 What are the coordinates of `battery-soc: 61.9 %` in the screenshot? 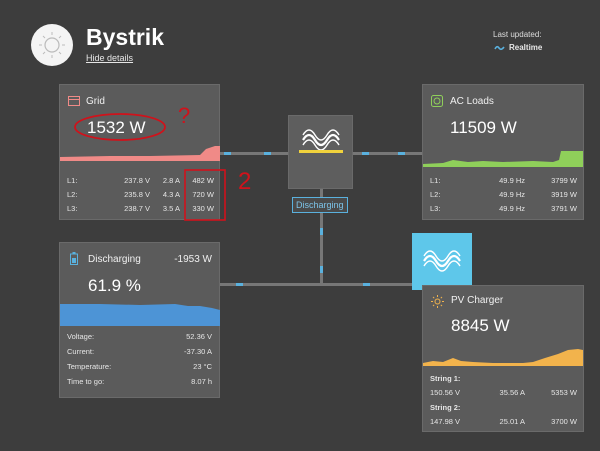 It's located at (114, 285).